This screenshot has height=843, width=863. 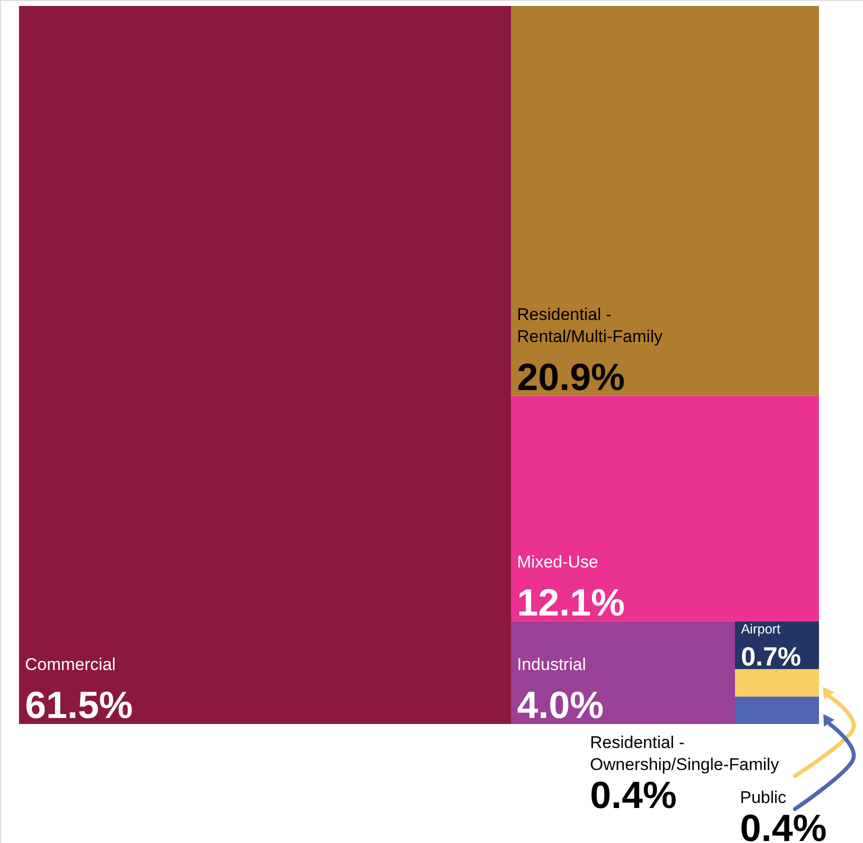 I want to click on category-label: Industrial, so click(x=551, y=664).